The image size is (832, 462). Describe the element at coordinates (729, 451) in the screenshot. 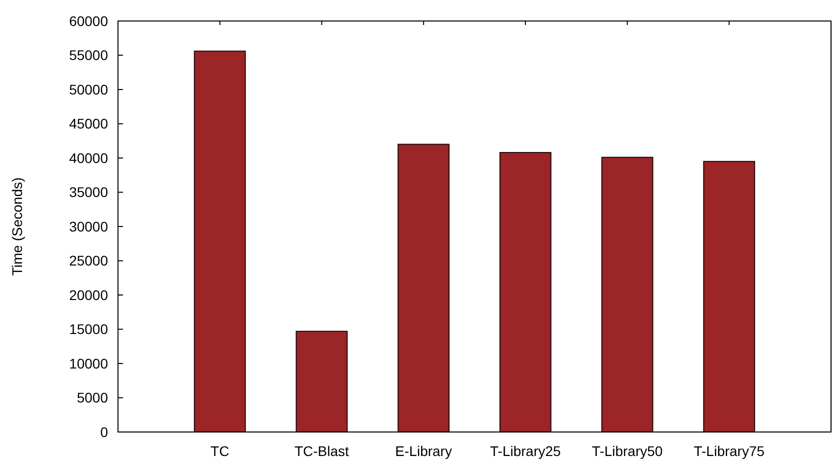

I see `x-tick-label: T-Library75` at that location.